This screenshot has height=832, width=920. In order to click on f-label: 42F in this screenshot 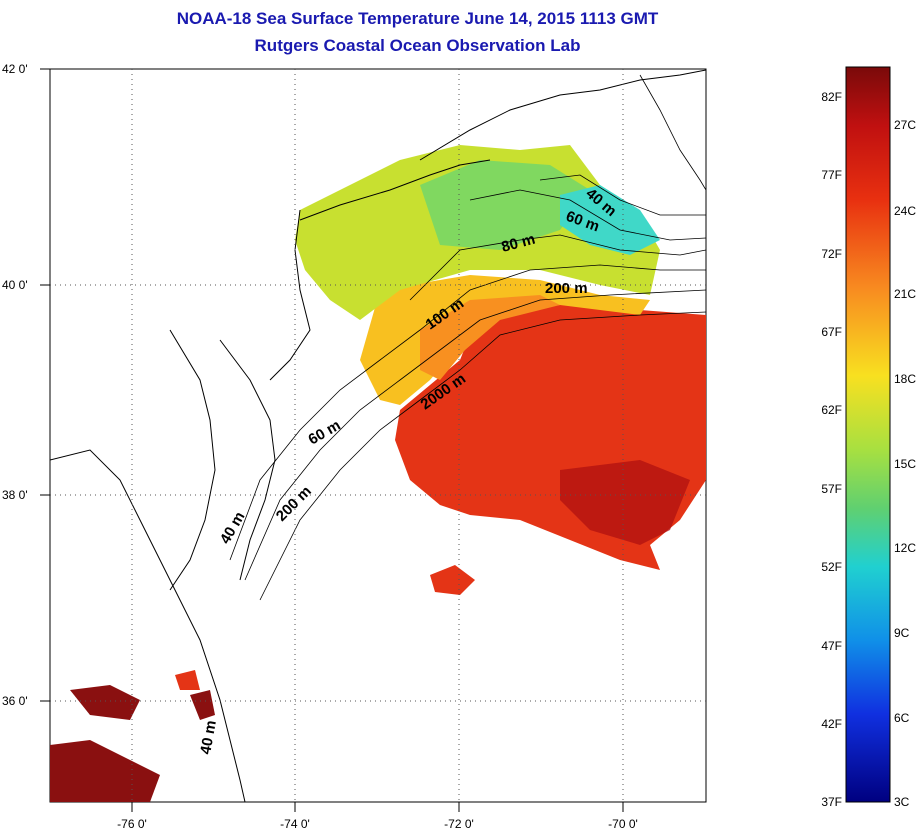, I will do `click(831, 724)`.